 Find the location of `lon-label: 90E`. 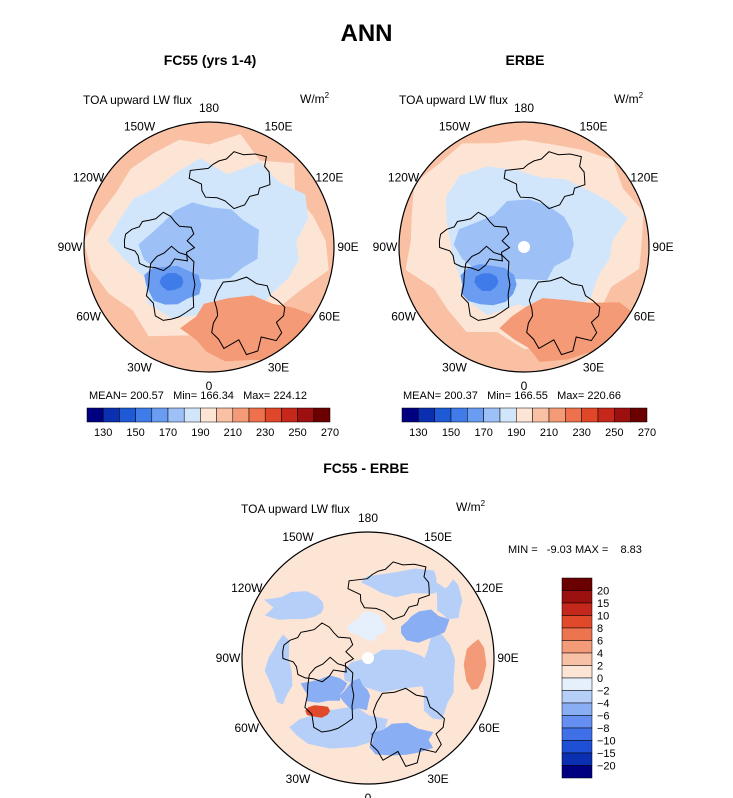

lon-label: 90E is located at coordinates (347, 247).